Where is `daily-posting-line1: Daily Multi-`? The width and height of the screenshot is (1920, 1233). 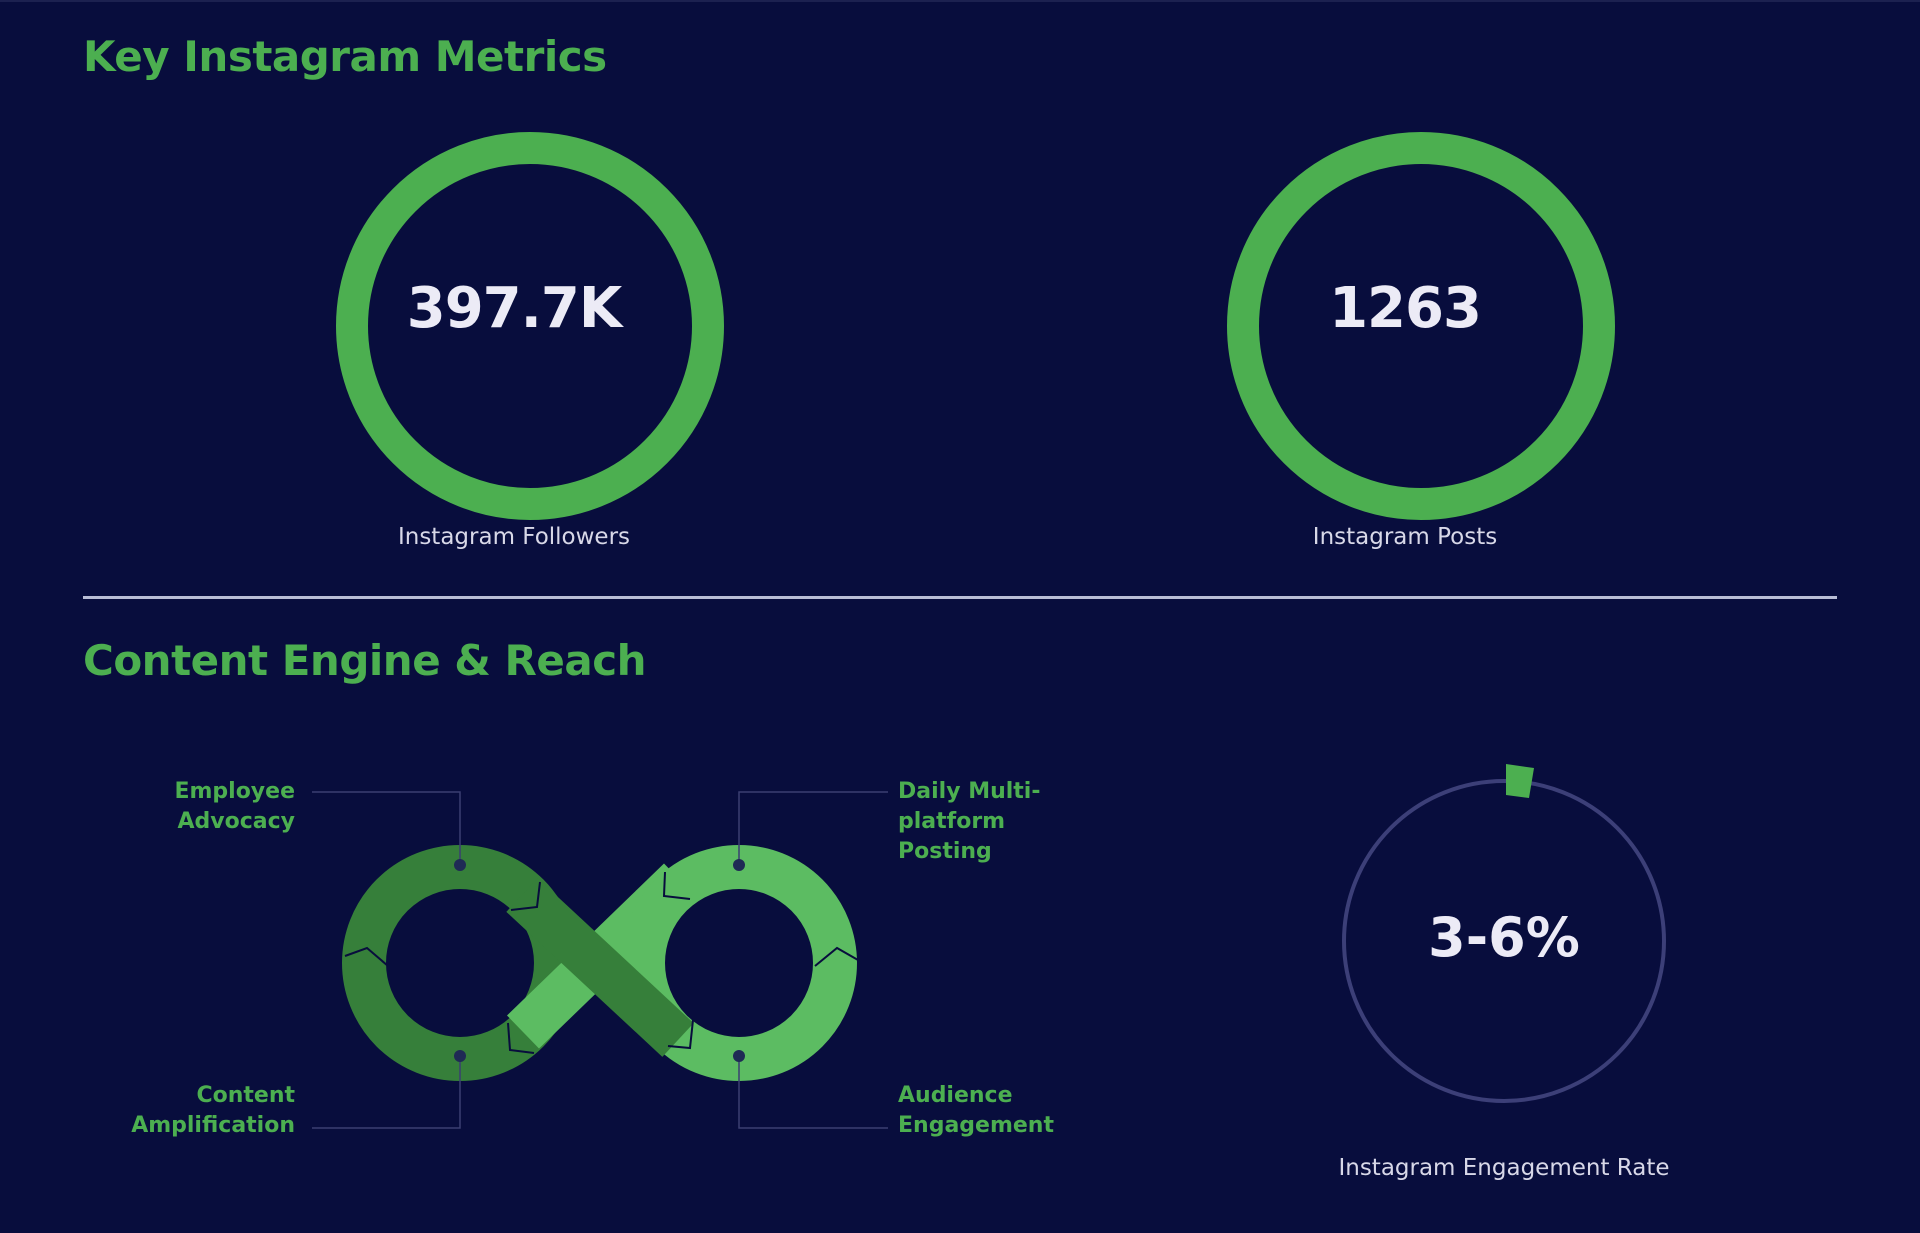 daily-posting-line1: Daily Multi- is located at coordinates (969, 791).